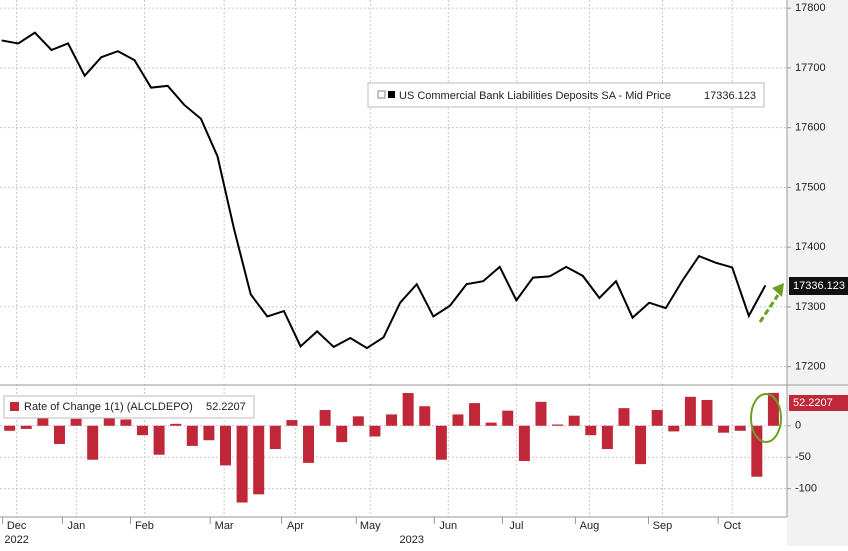 Image resolution: width=848 pixels, height=551 pixels. Describe the element at coordinates (590, 526) in the screenshot. I see `x-tick-label: Aug` at that location.